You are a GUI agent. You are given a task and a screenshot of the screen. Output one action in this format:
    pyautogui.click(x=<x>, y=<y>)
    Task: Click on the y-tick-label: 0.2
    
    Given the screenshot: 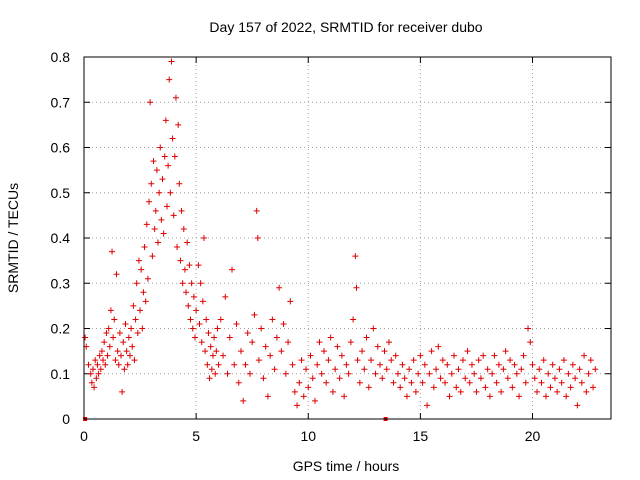 What is the action you would take?
    pyautogui.click(x=61, y=329)
    